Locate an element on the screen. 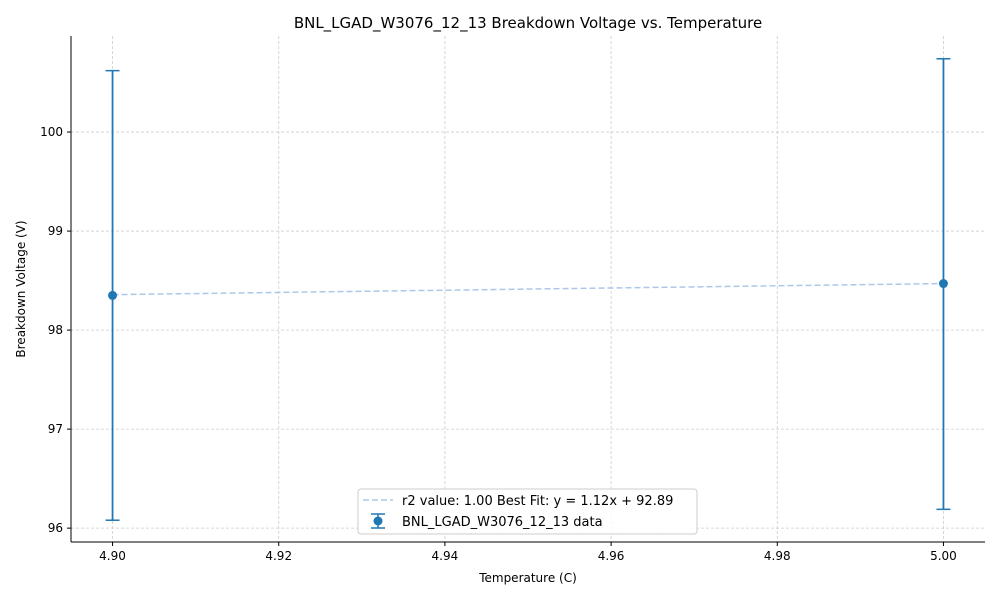 Image resolution: width=1000 pixels, height=600 pixels. x-tick-label: 4.96 is located at coordinates (611, 556).